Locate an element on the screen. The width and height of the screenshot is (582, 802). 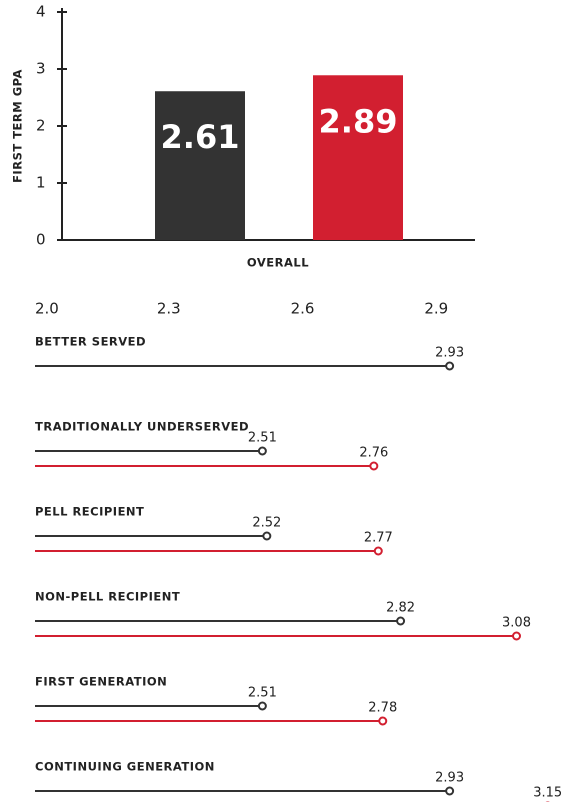
value-label: 2.76 is located at coordinates (373, 453).